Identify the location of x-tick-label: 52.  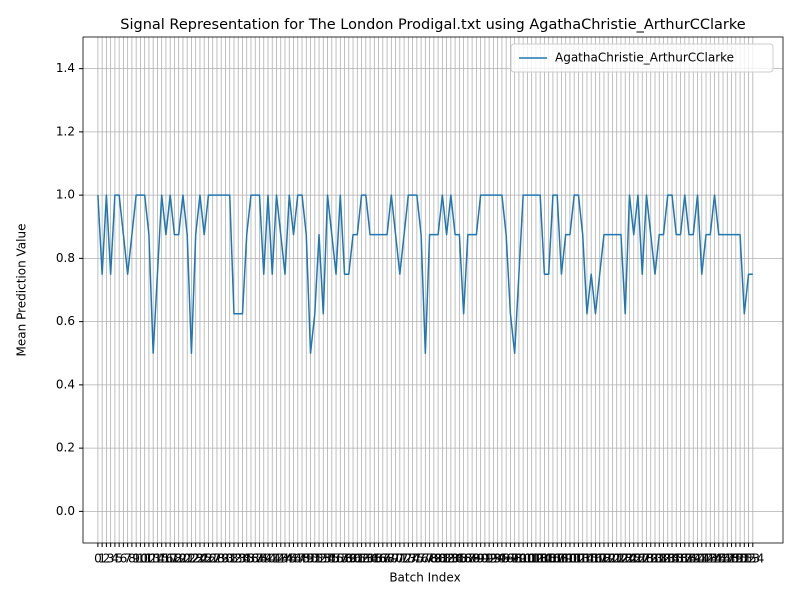
(318, 559).